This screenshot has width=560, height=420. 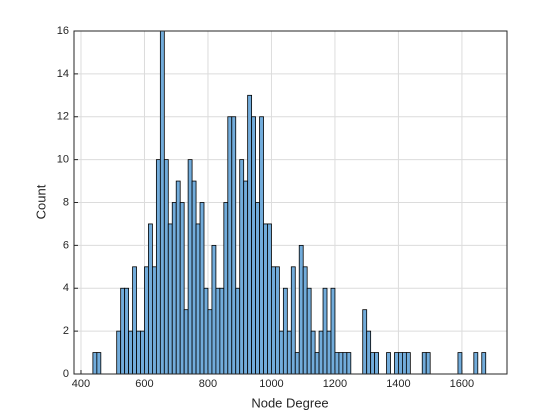 I want to click on y-tick-label: 8, so click(x=66, y=202).